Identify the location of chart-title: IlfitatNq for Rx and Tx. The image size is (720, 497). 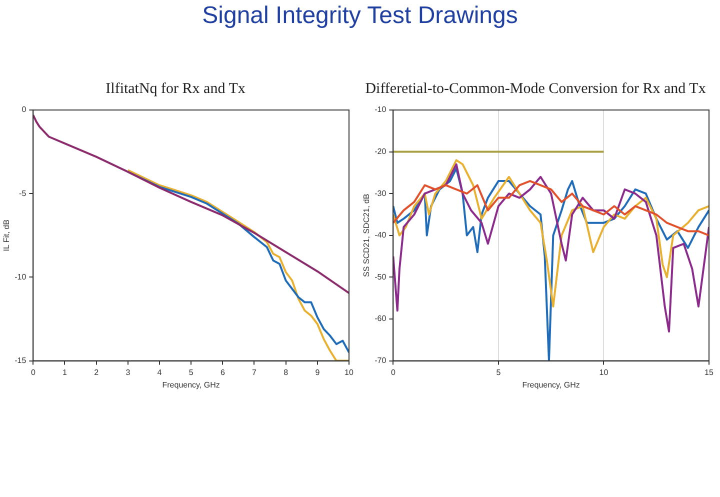
(176, 88).